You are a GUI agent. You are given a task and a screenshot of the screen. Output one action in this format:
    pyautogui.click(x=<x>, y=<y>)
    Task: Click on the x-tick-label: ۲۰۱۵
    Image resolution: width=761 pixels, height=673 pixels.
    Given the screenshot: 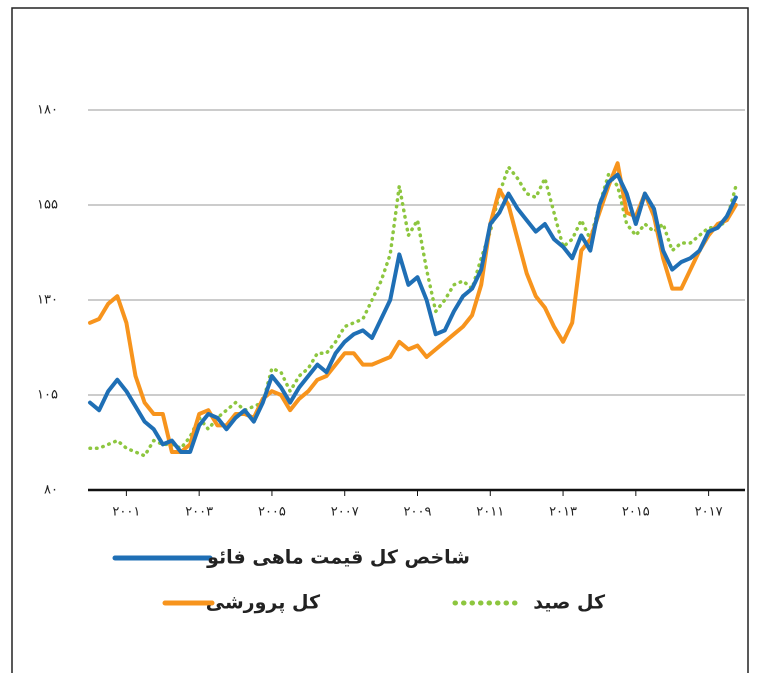 What is the action you would take?
    pyautogui.click(x=636, y=512)
    